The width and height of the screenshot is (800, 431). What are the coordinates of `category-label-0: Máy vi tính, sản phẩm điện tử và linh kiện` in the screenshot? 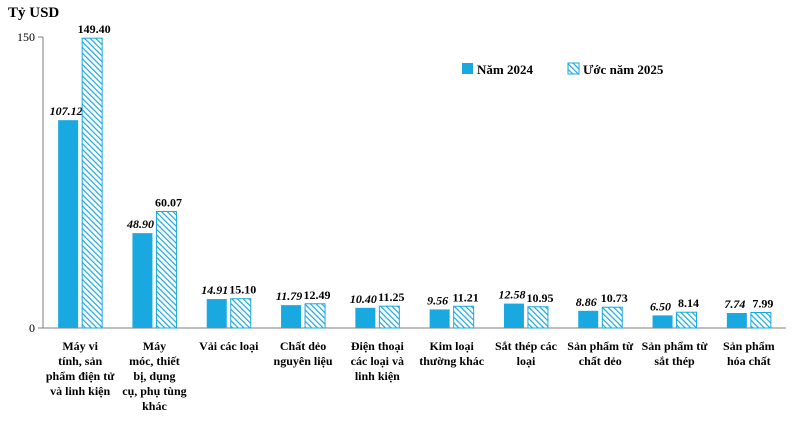 It's located at (80, 368).